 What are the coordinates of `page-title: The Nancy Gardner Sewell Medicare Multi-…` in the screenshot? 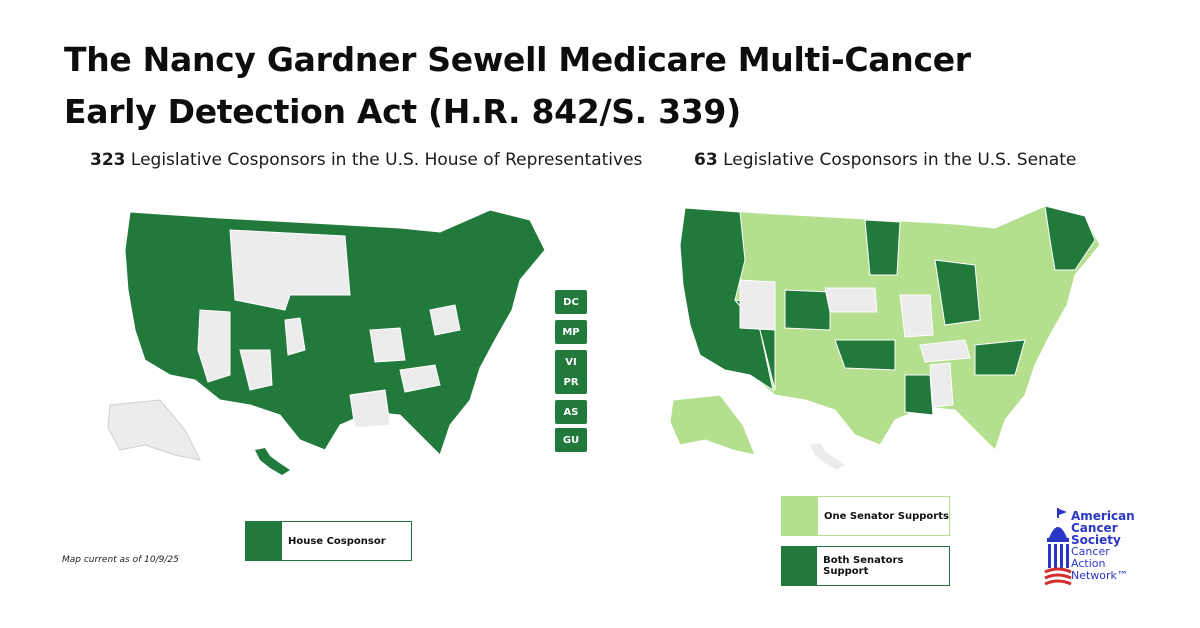 It's located at (517, 85).